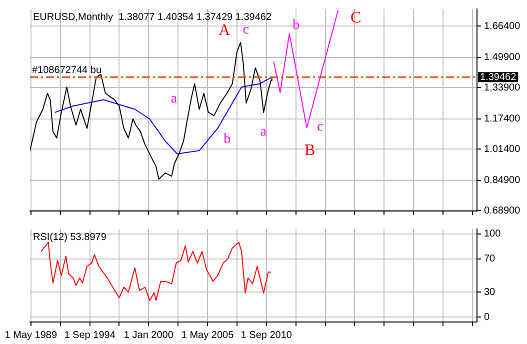  I want to click on y-tick-label: 0, so click(487, 317).